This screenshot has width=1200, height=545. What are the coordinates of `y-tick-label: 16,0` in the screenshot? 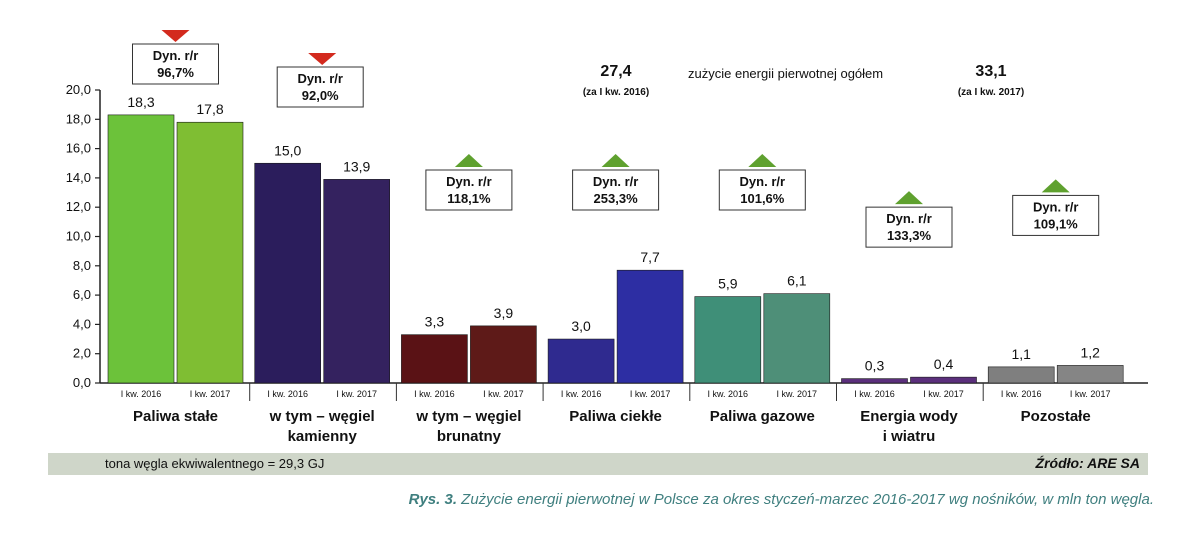 It's located at (78, 148).